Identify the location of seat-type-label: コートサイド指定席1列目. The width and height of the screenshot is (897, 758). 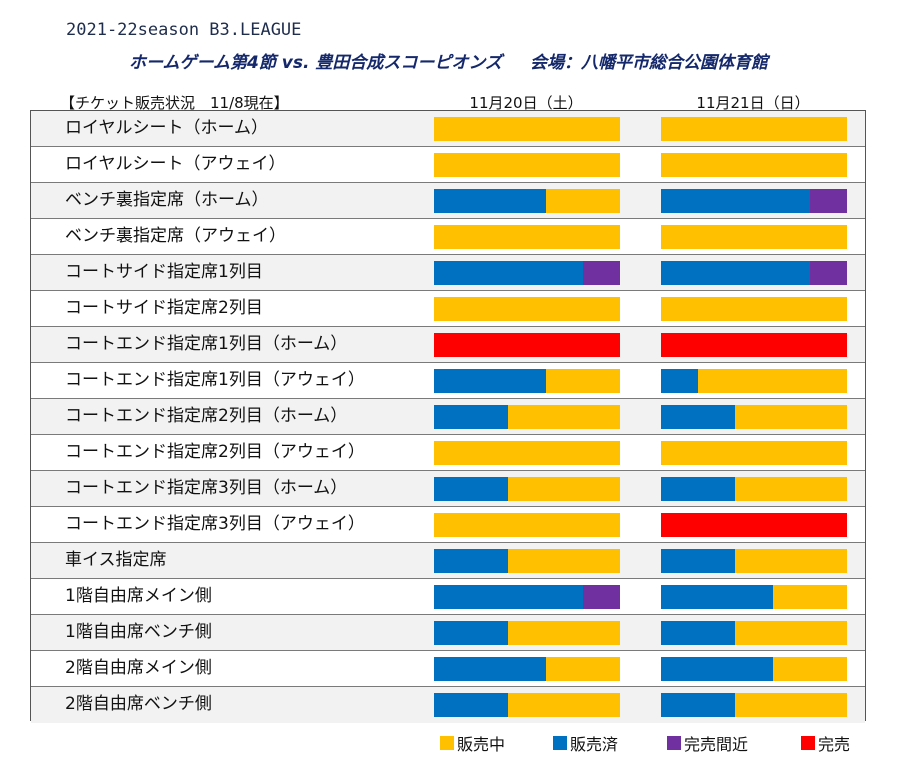
(164, 272).